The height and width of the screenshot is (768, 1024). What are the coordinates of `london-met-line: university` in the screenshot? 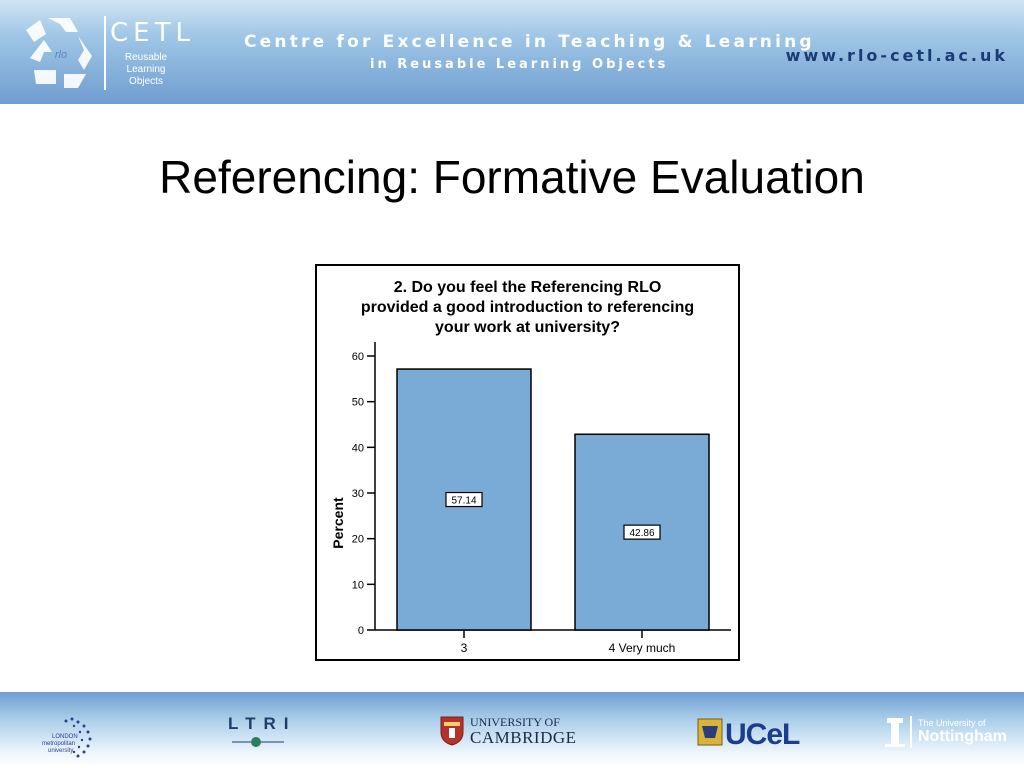 It's located at (60, 751).